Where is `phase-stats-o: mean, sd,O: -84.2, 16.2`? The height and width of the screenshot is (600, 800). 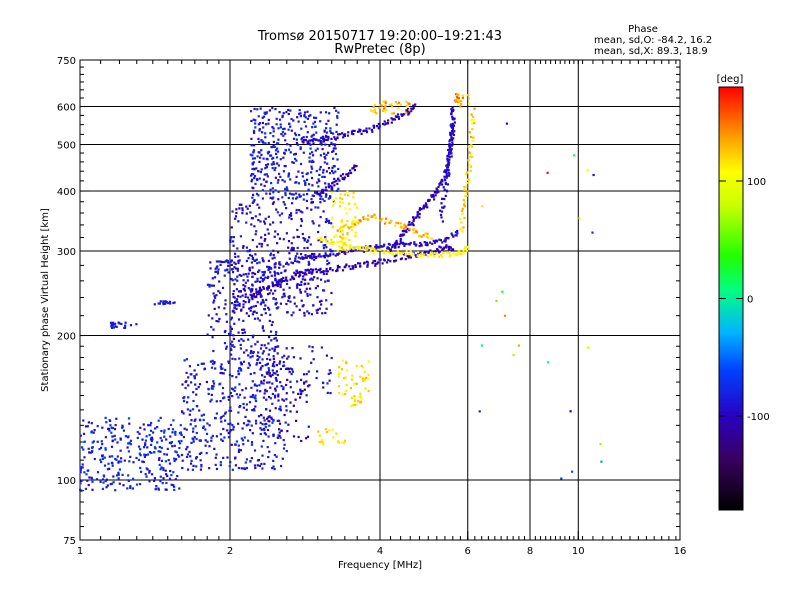
phase-stats-o: mean, sd,O: -84.2, 16.2 is located at coordinates (653, 40).